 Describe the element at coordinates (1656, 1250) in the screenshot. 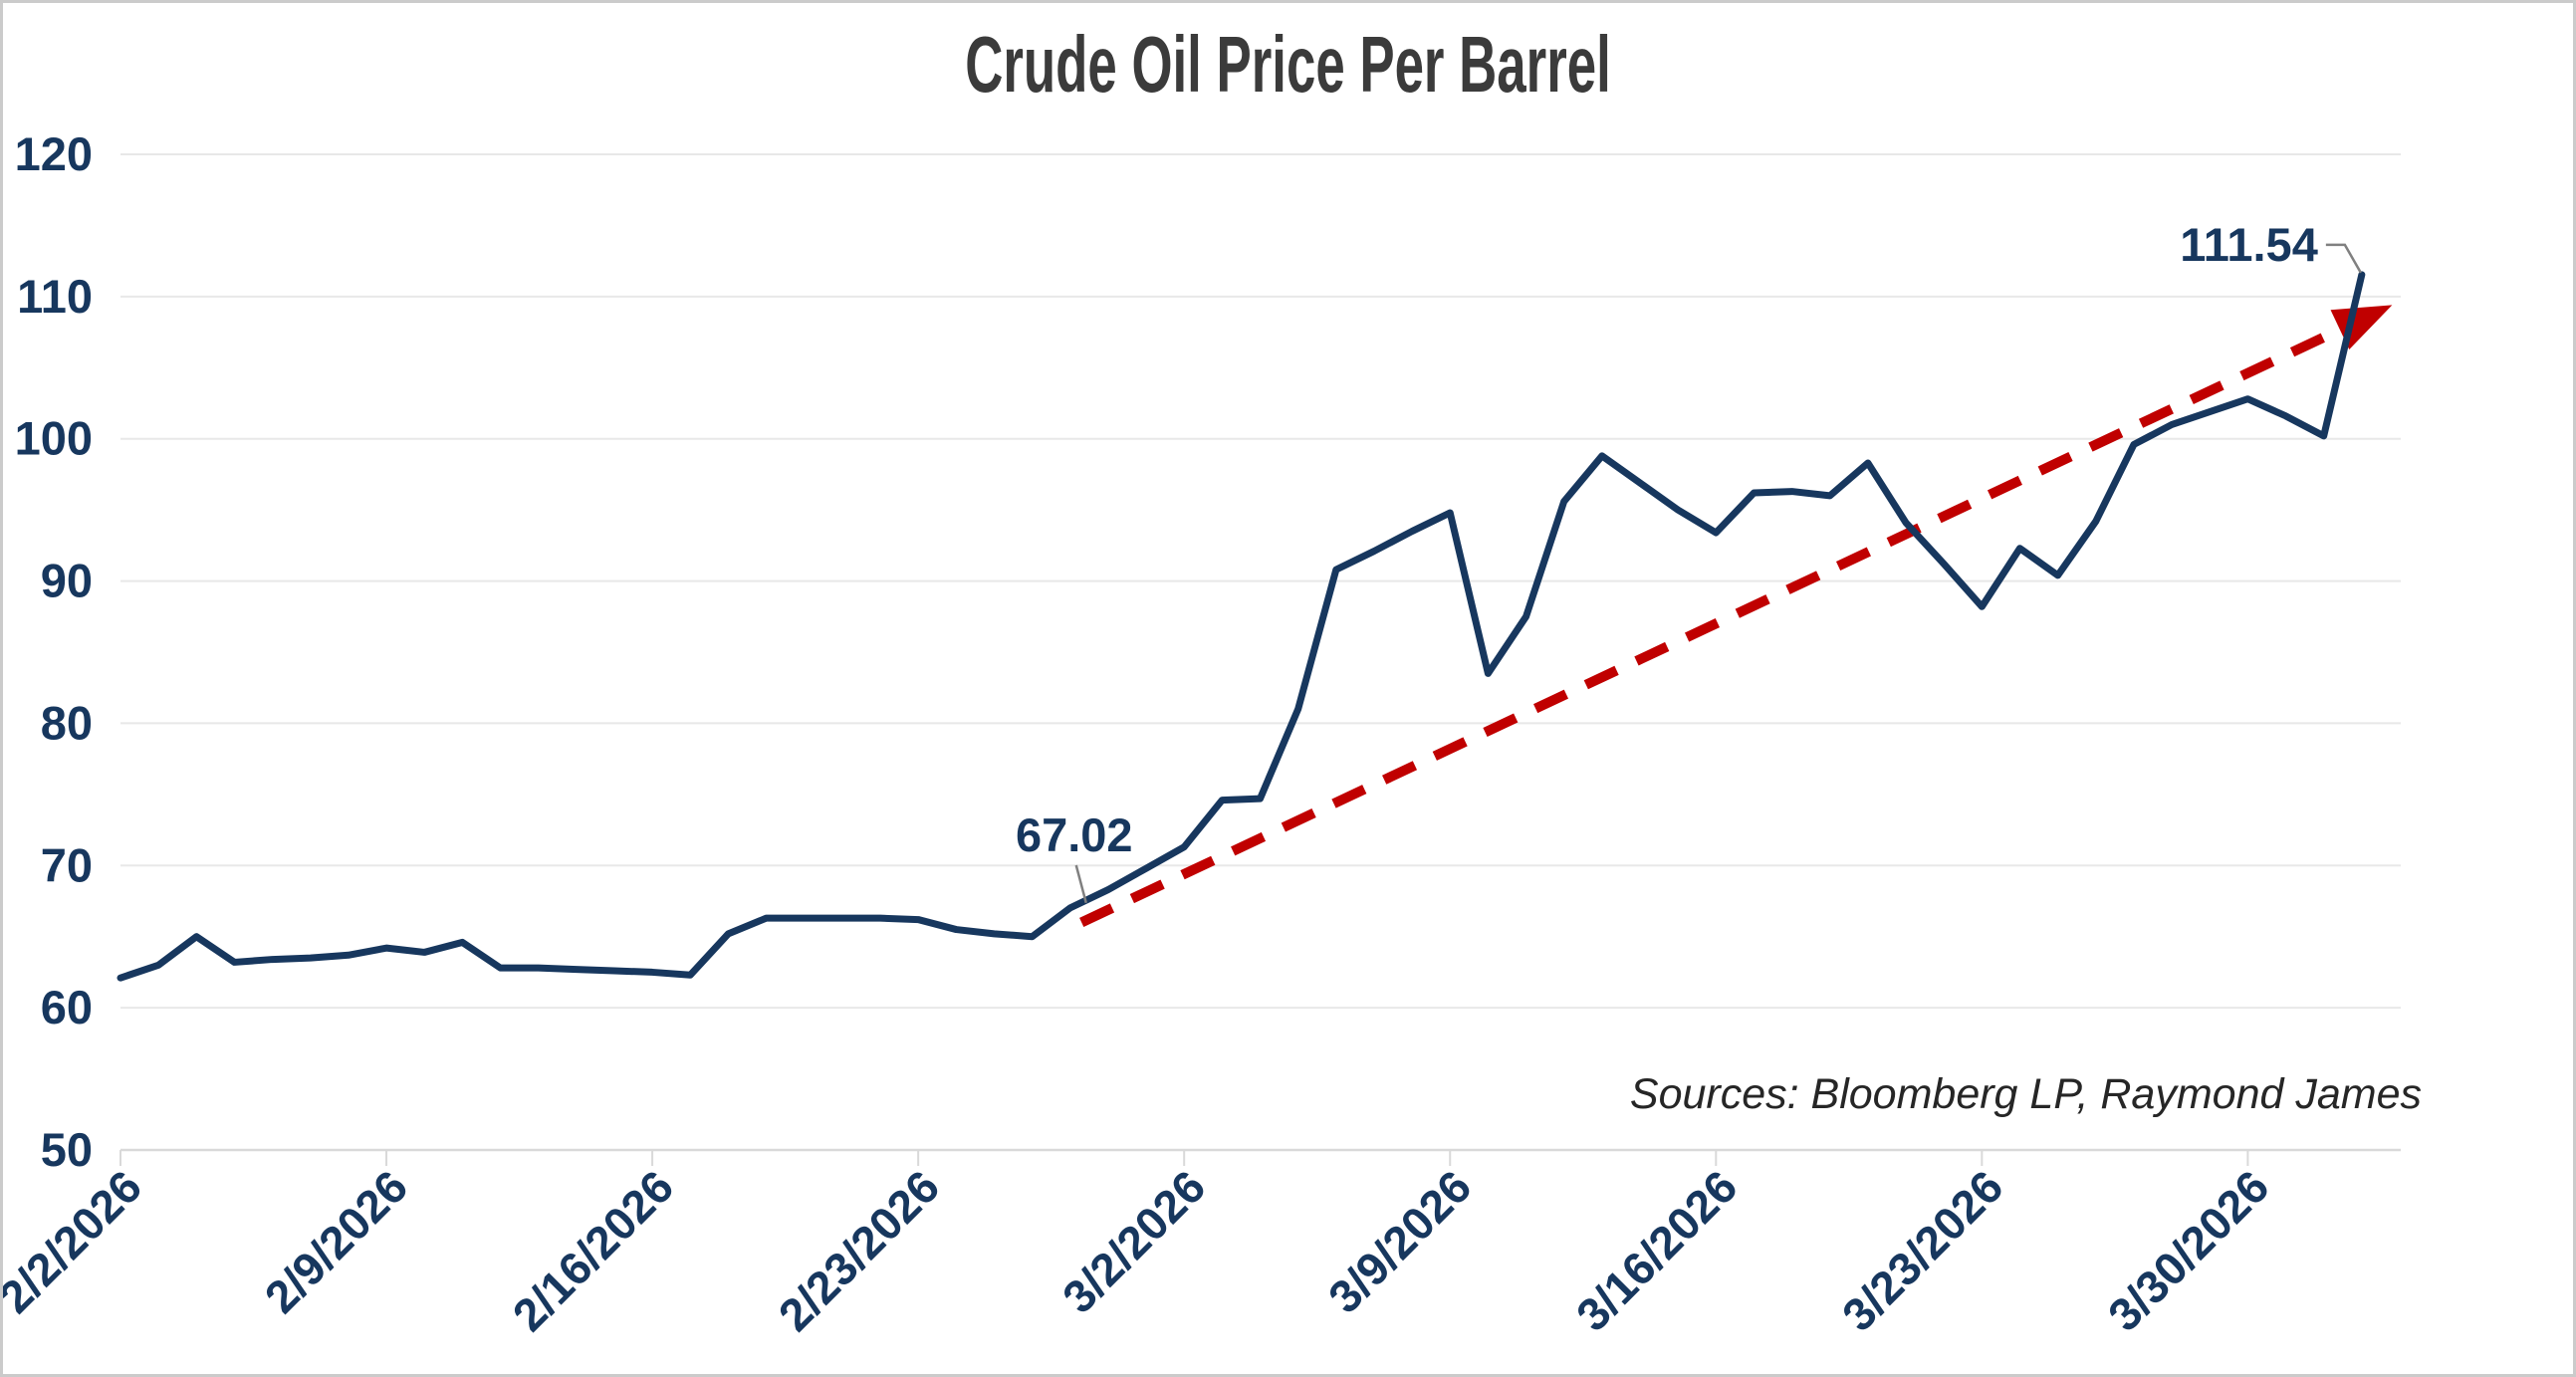

I see `x-tick-label: 3/16/2026` at that location.